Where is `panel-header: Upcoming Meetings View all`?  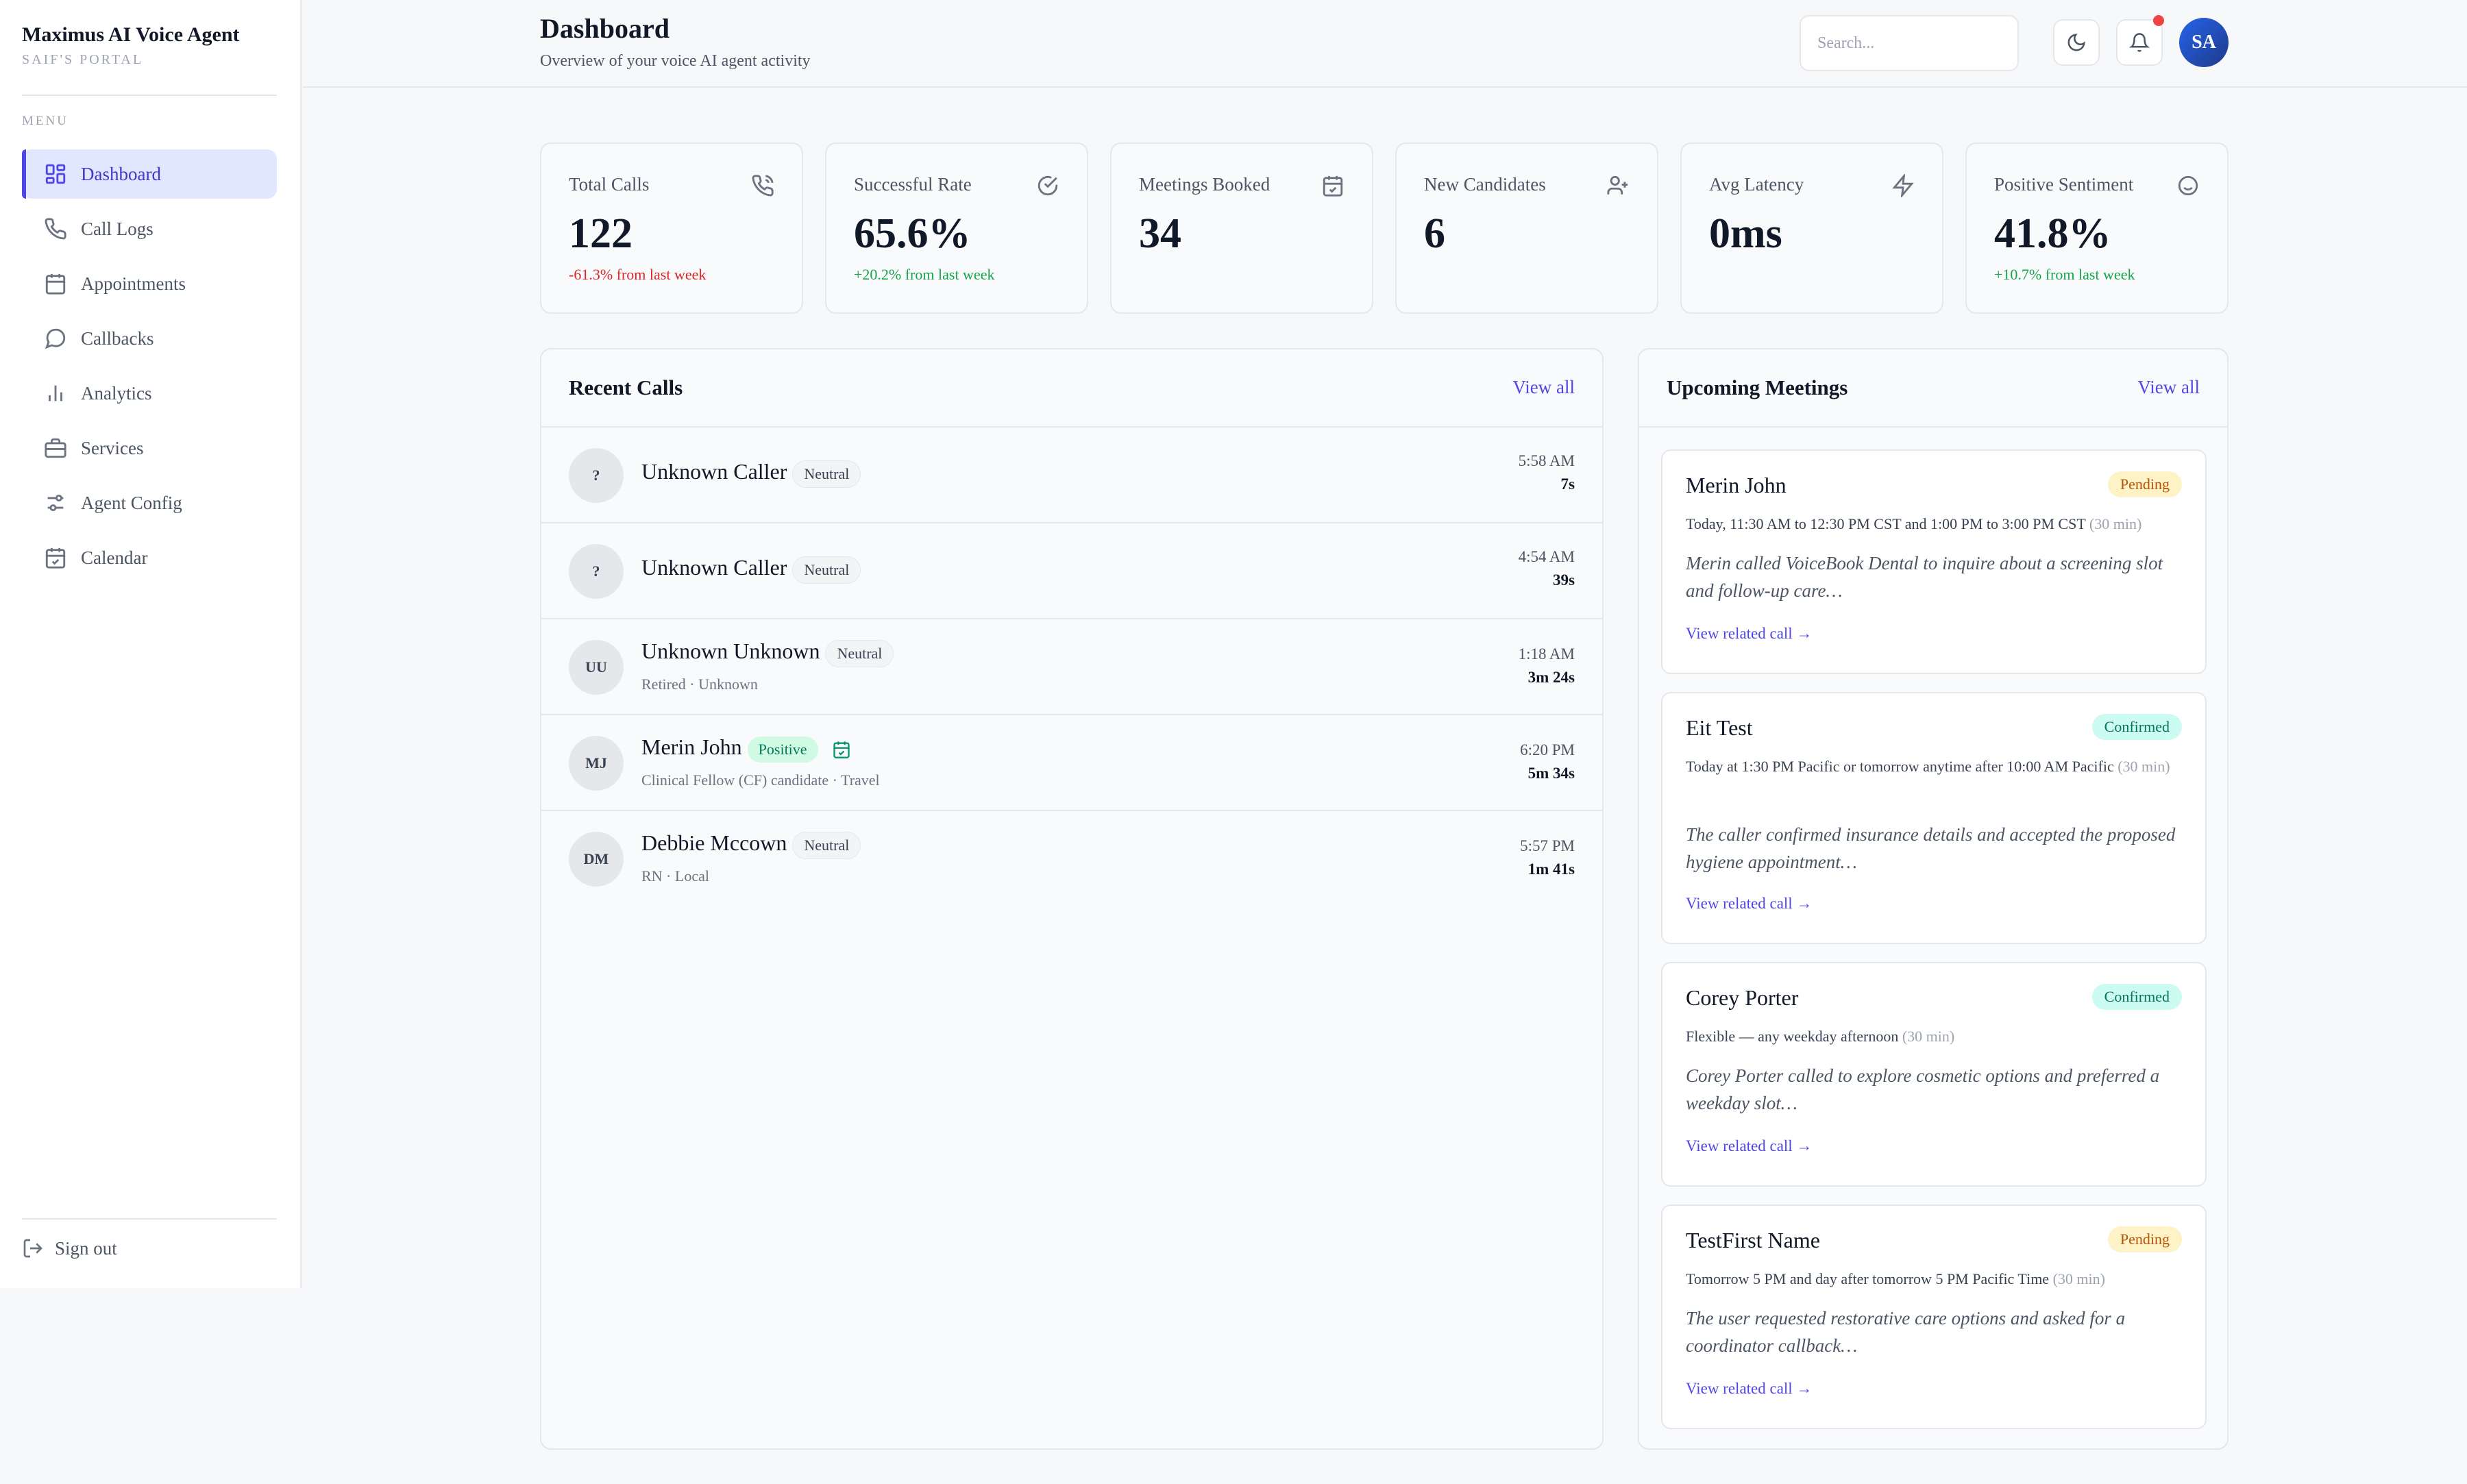
panel-header: Upcoming Meetings View all is located at coordinates (1933, 389).